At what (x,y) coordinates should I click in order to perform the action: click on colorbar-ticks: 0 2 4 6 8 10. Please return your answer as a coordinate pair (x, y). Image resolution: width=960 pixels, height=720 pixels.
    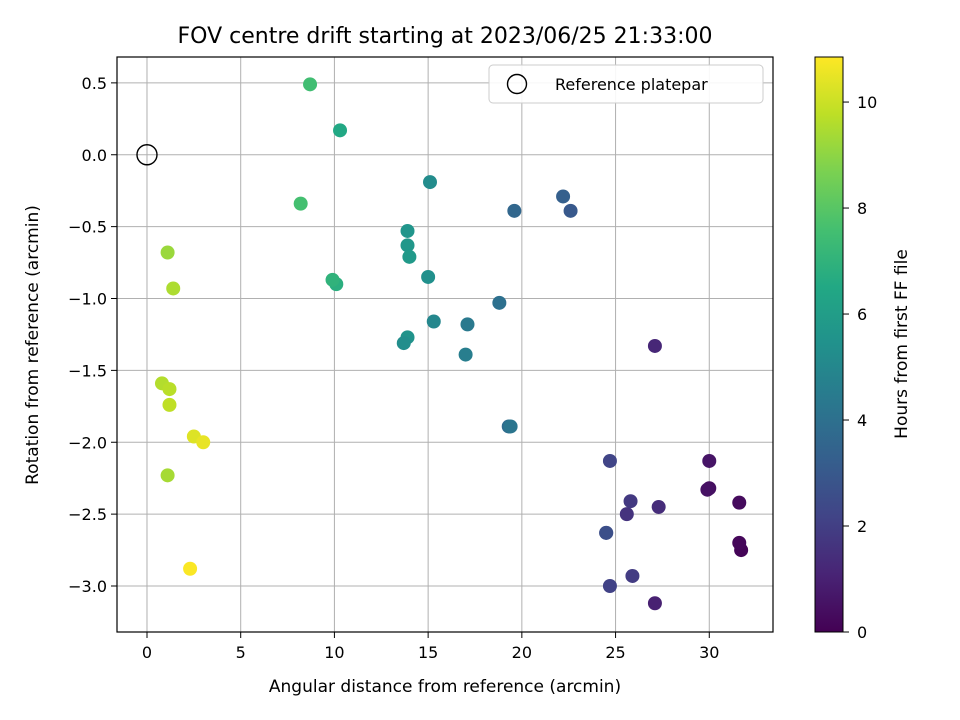
    Looking at the image, I should click on (860, 367).